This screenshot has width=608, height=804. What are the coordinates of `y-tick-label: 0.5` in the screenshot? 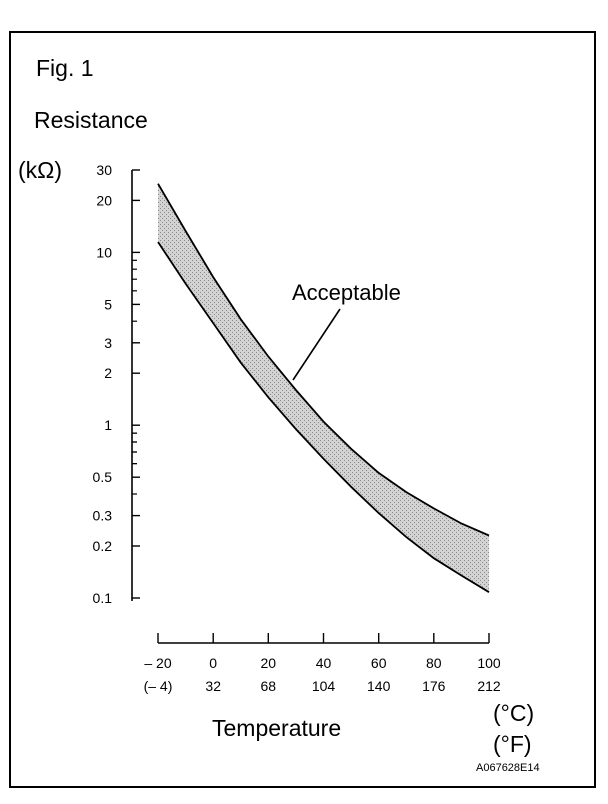 It's located at (103, 477).